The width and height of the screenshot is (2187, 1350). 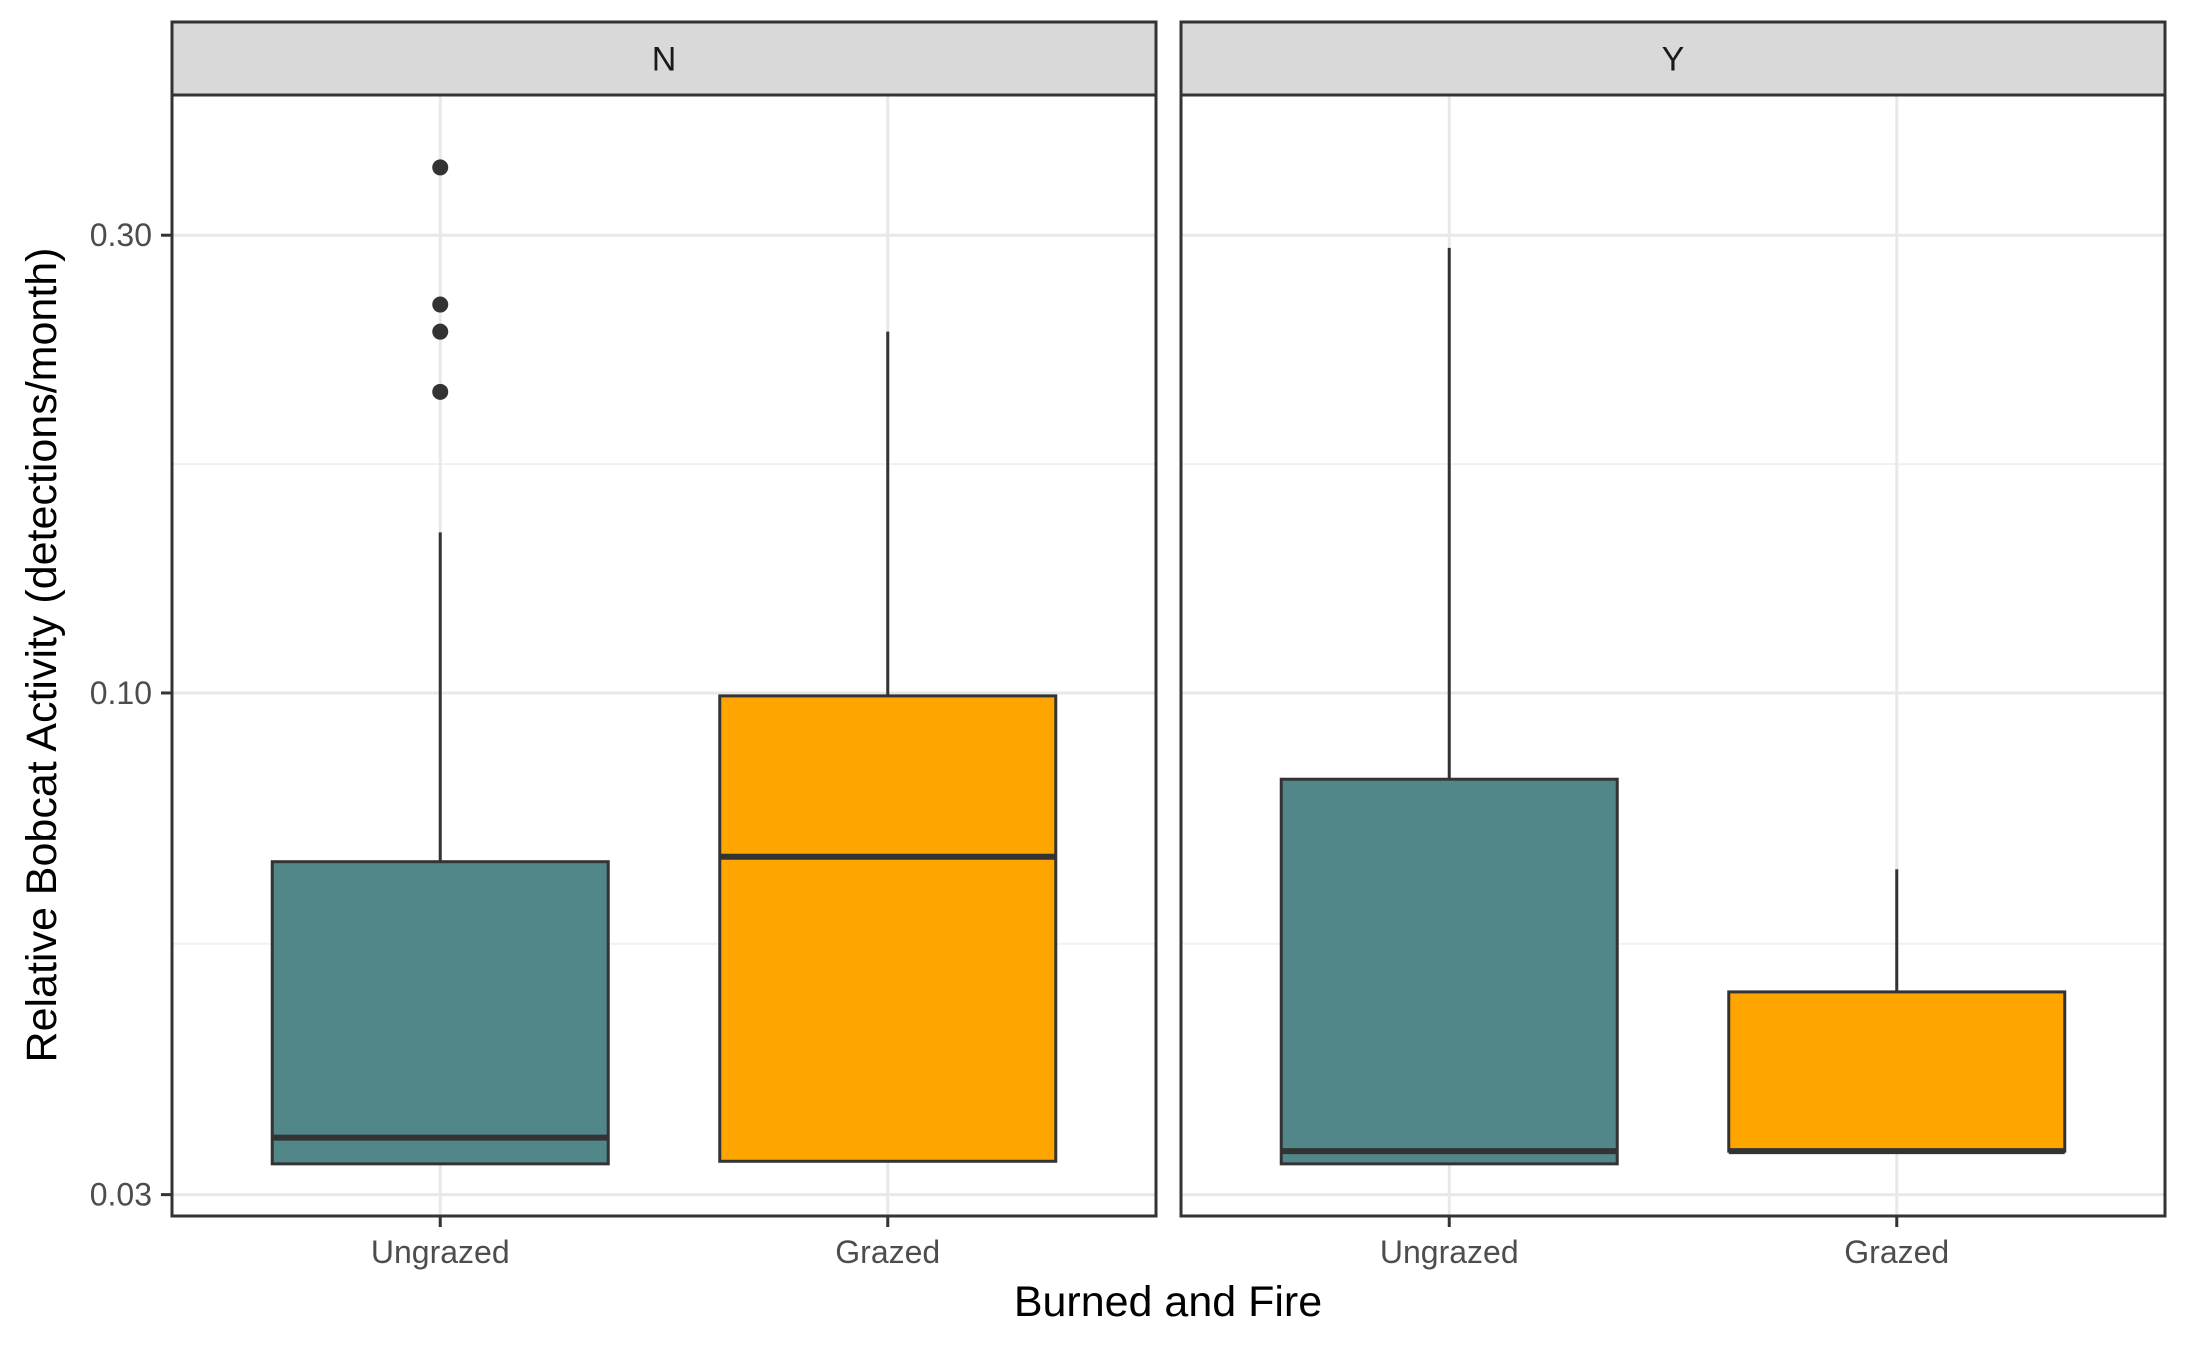 What do you see at coordinates (1897, 1071) in the screenshot?
I see `facet-y-grazed-box` at bounding box center [1897, 1071].